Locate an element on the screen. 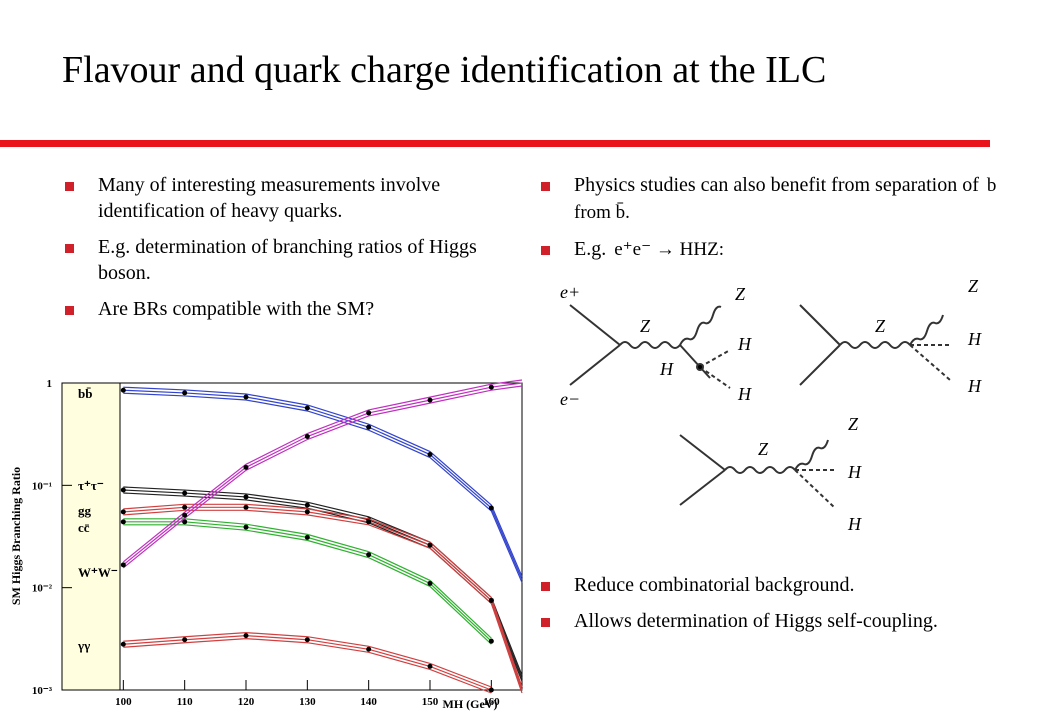 This screenshot has height=720, width=1040. feynman-diagrams: e+ e− Z Z H H H Z Z H H Z Z H H is located at coordinates (771, 405).